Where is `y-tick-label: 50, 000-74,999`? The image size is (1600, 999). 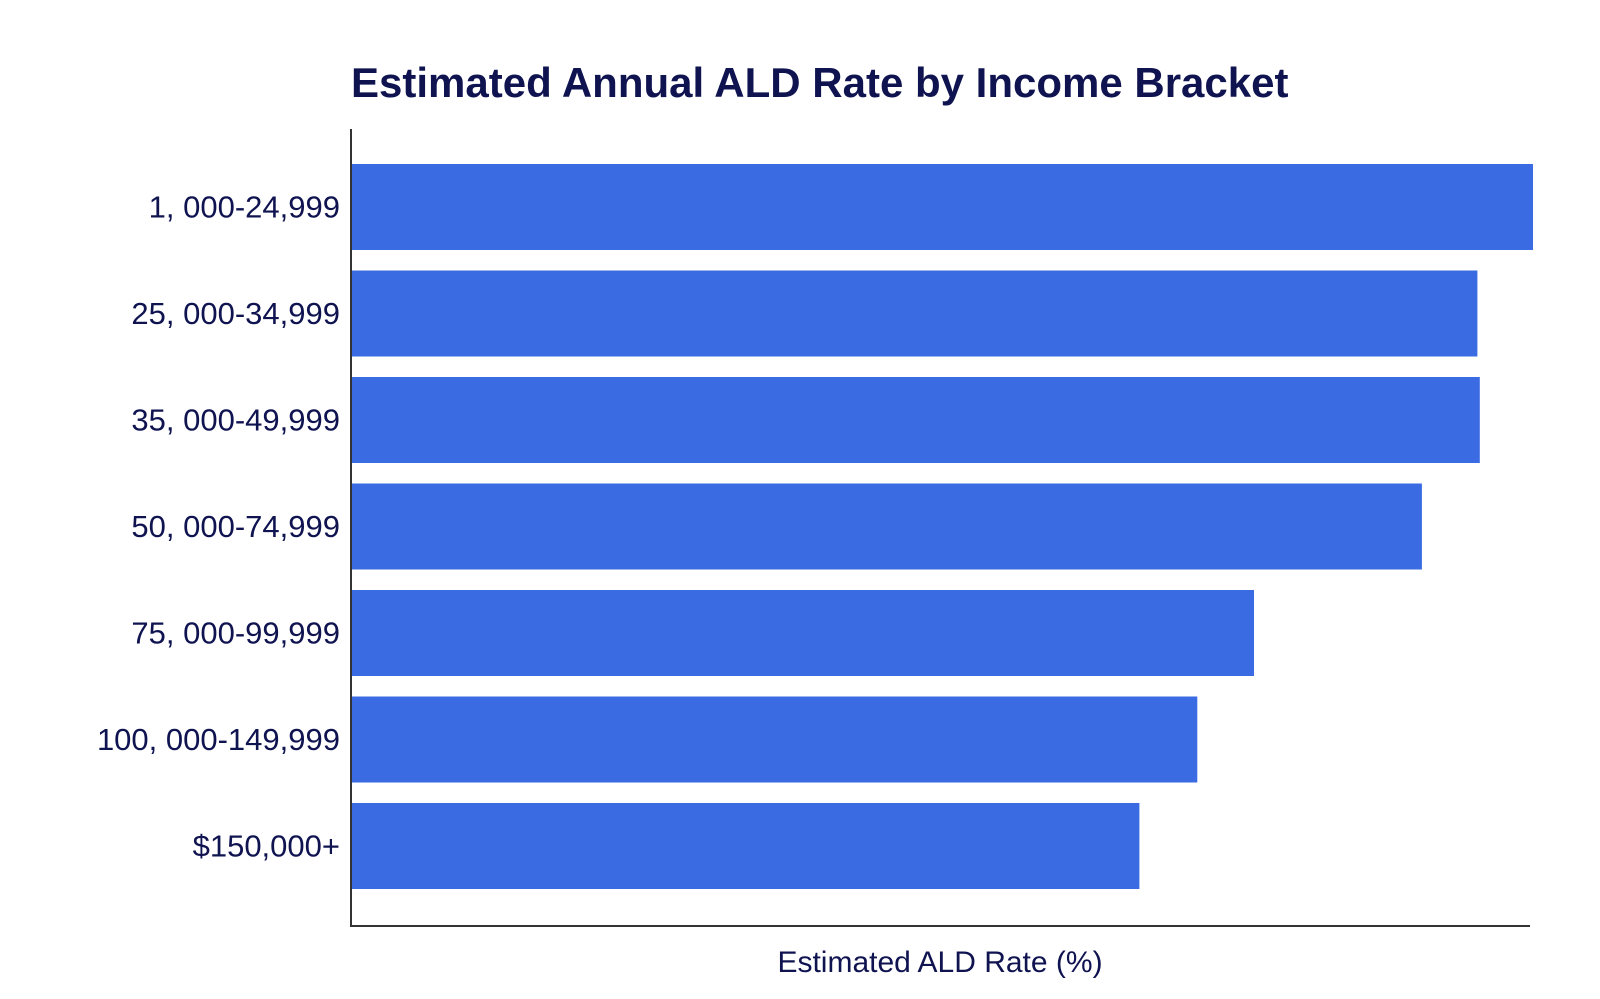 y-tick-label: 50, 000-74,999 is located at coordinates (235, 526).